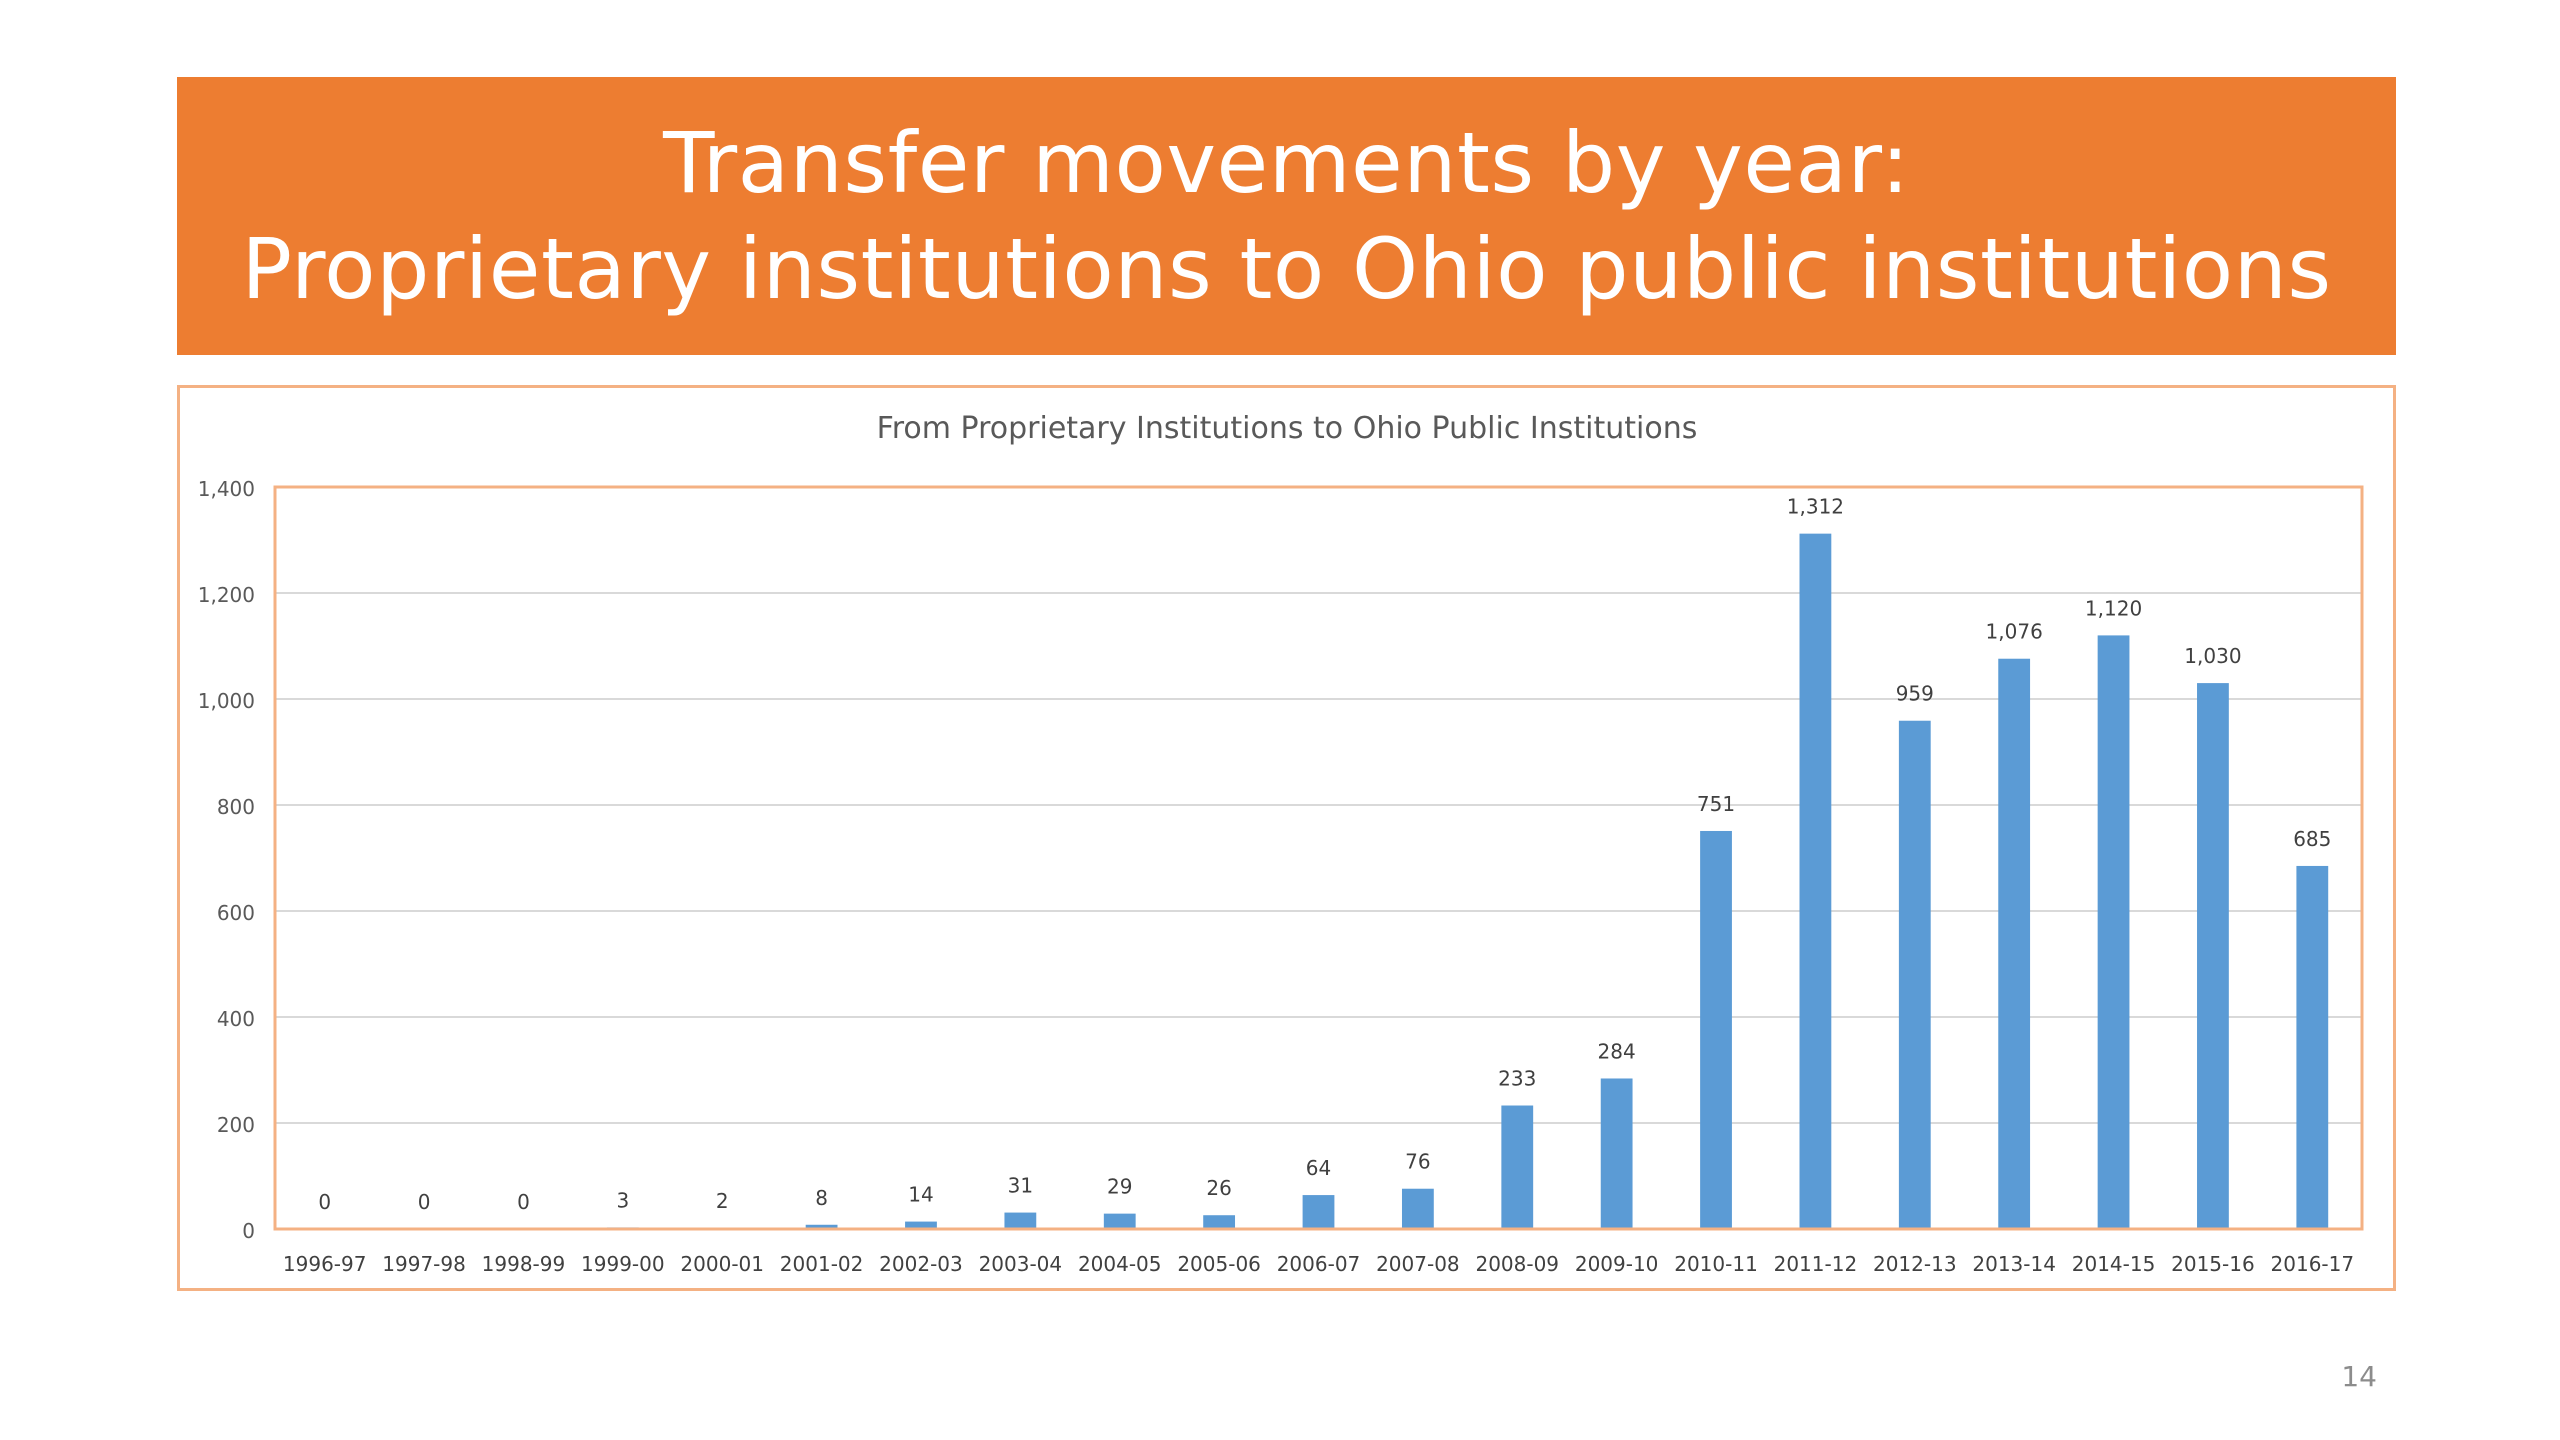 The height and width of the screenshot is (1440, 2560). I want to click on bar-data-label: 1,076, so click(2014, 632).